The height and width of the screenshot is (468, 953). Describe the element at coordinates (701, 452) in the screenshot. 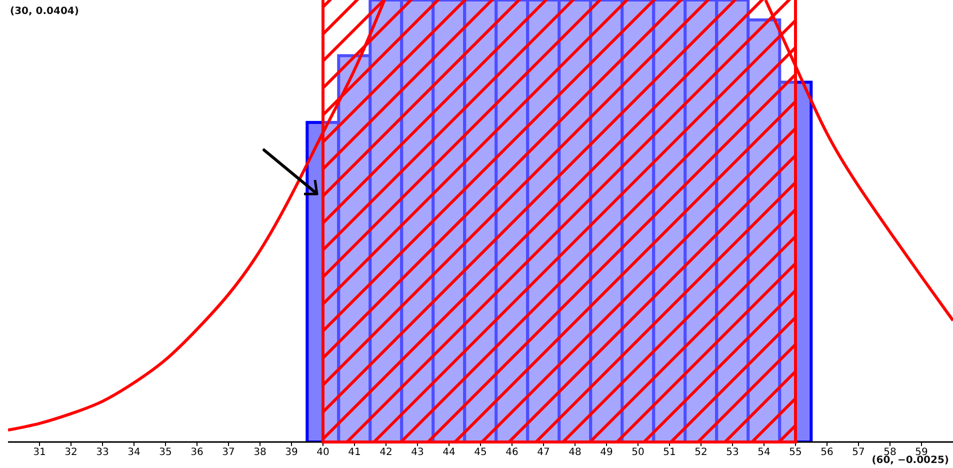

I see `x-tick-label: 52` at that location.